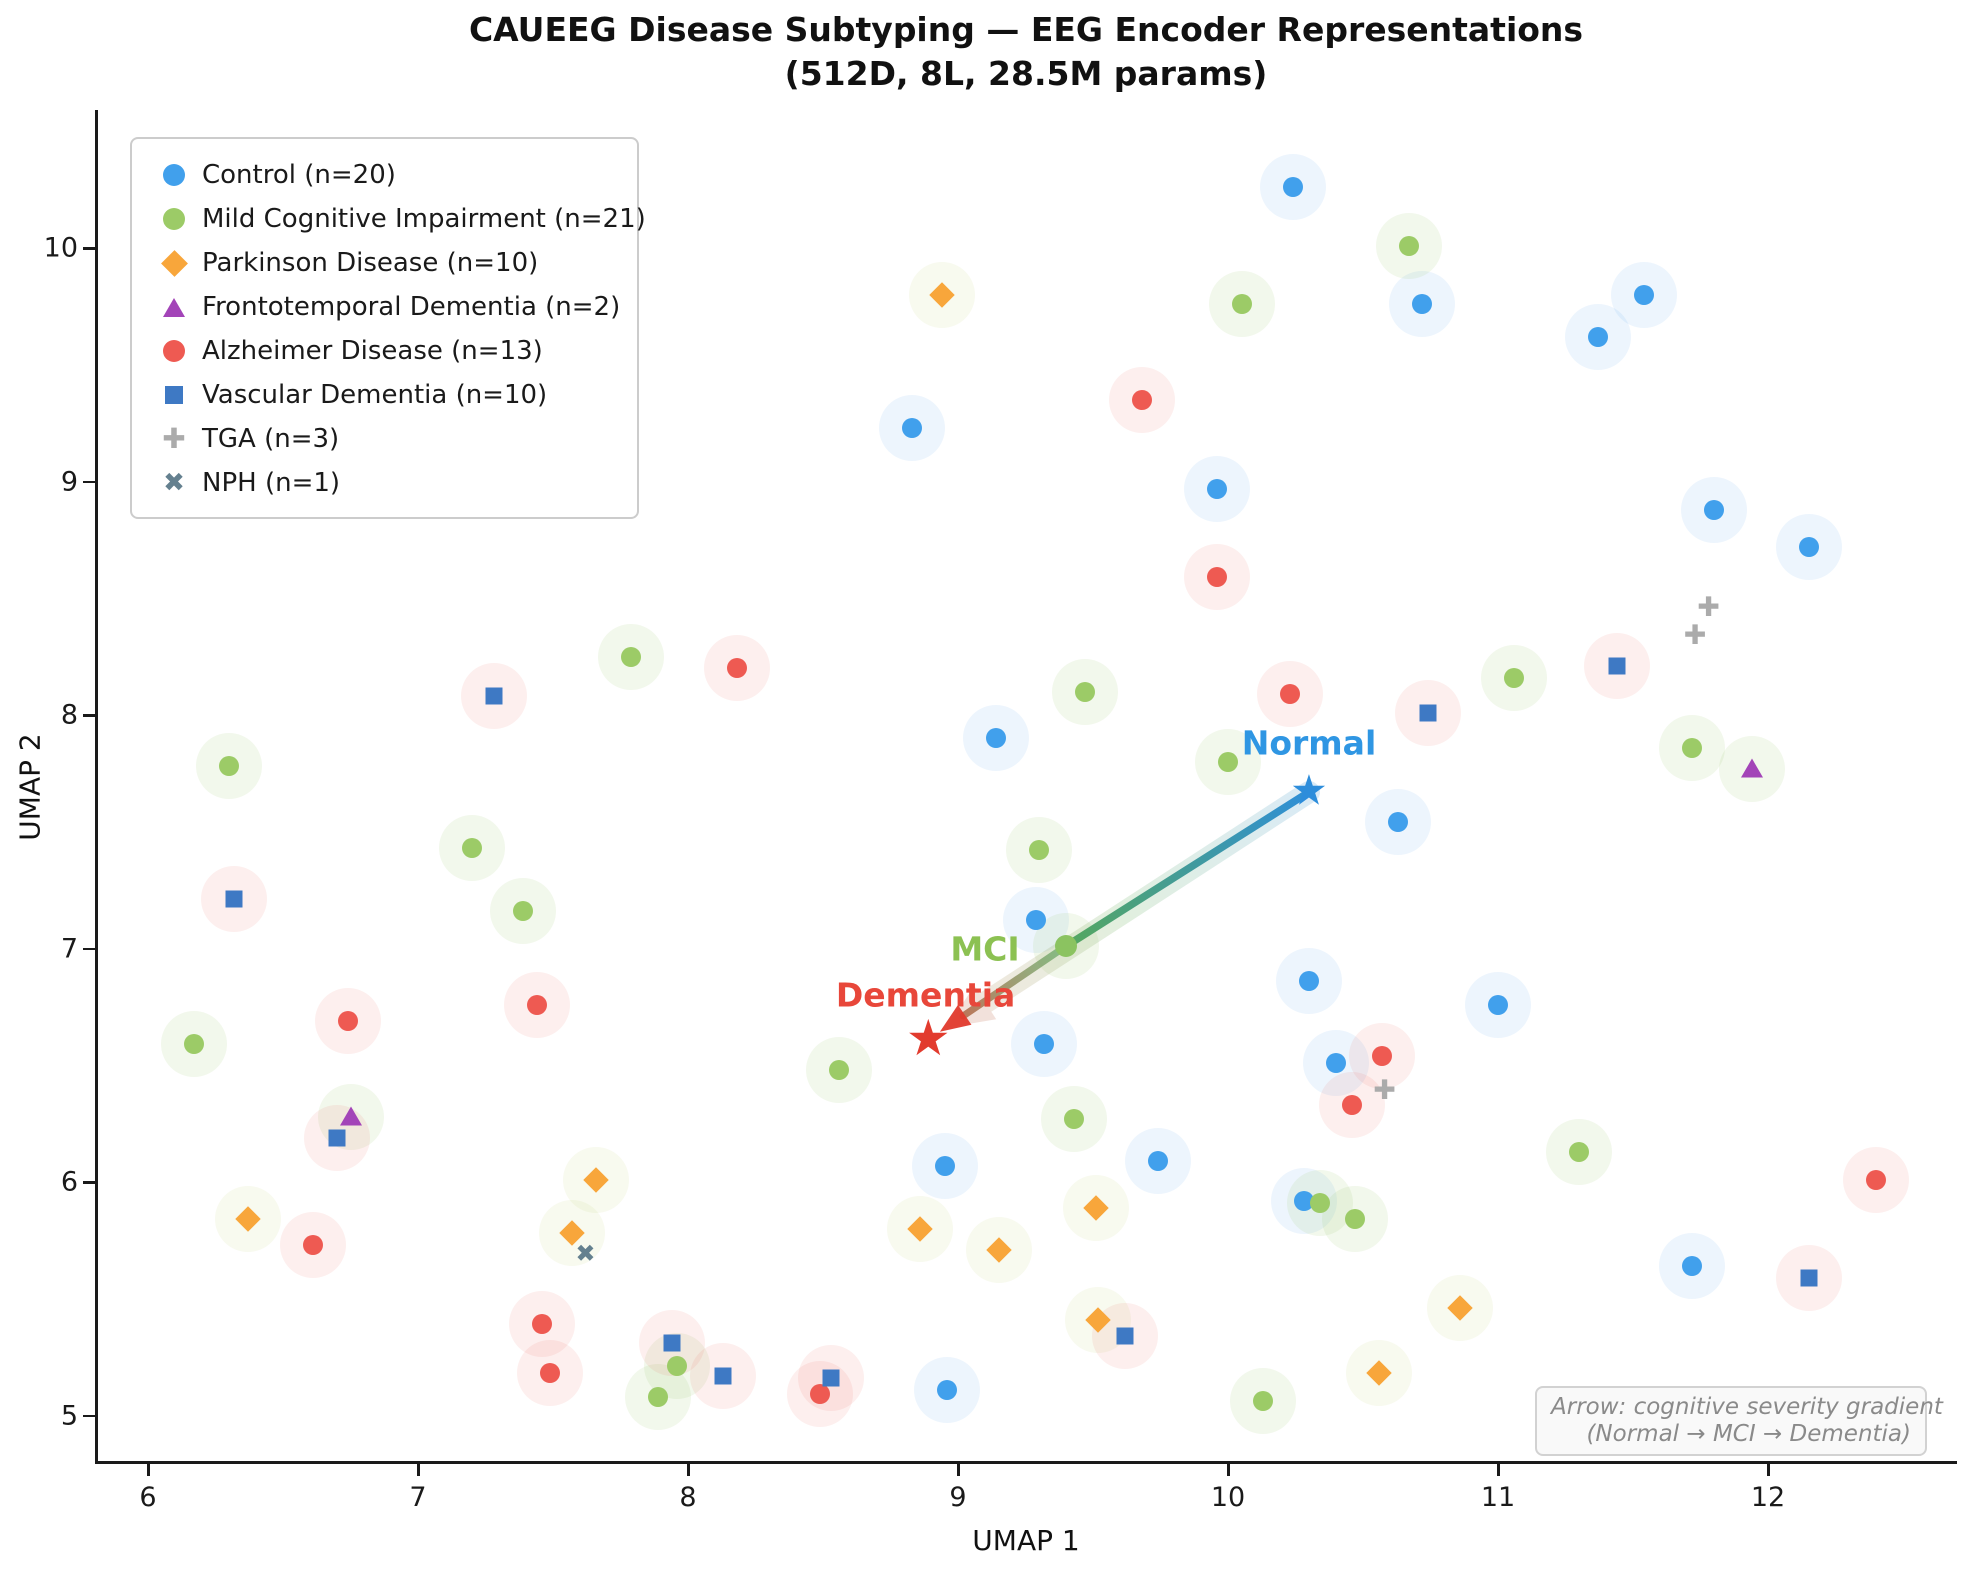  What do you see at coordinates (1768, 1497) in the screenshot?
I see `x-tick-label: 12` at bounding box center [1768, 1497].